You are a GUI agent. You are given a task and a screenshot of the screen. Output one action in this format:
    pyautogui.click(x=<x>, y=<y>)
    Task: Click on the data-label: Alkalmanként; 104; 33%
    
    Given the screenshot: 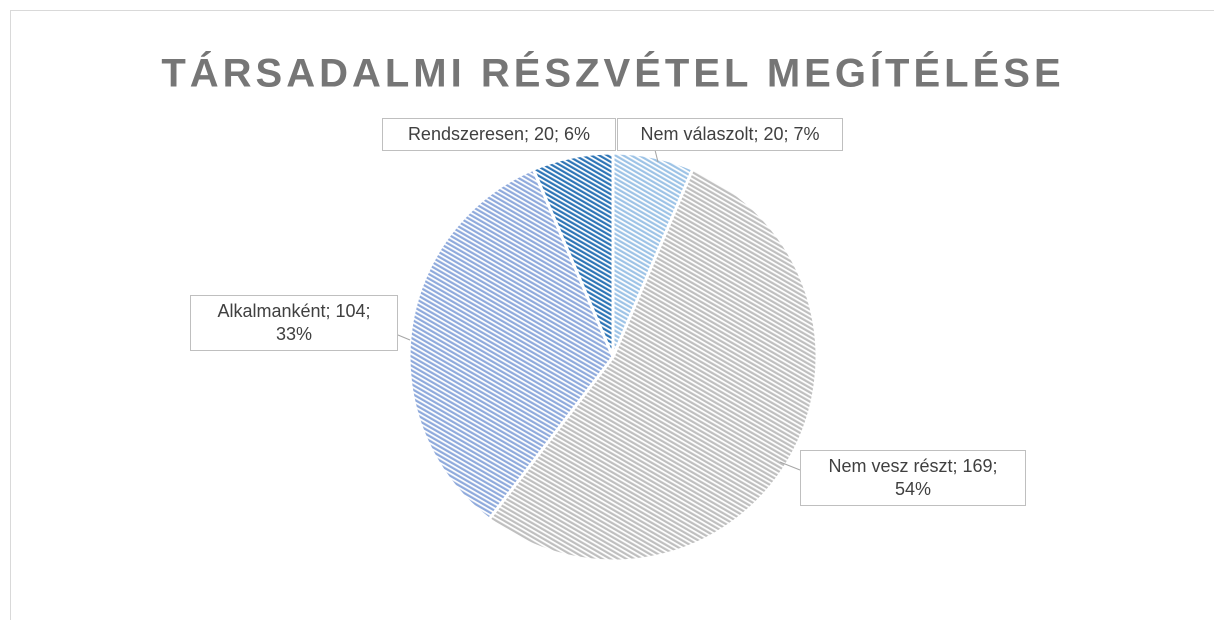 What is the action you would take?
    pyautogui.click(x=294, y=323)
    